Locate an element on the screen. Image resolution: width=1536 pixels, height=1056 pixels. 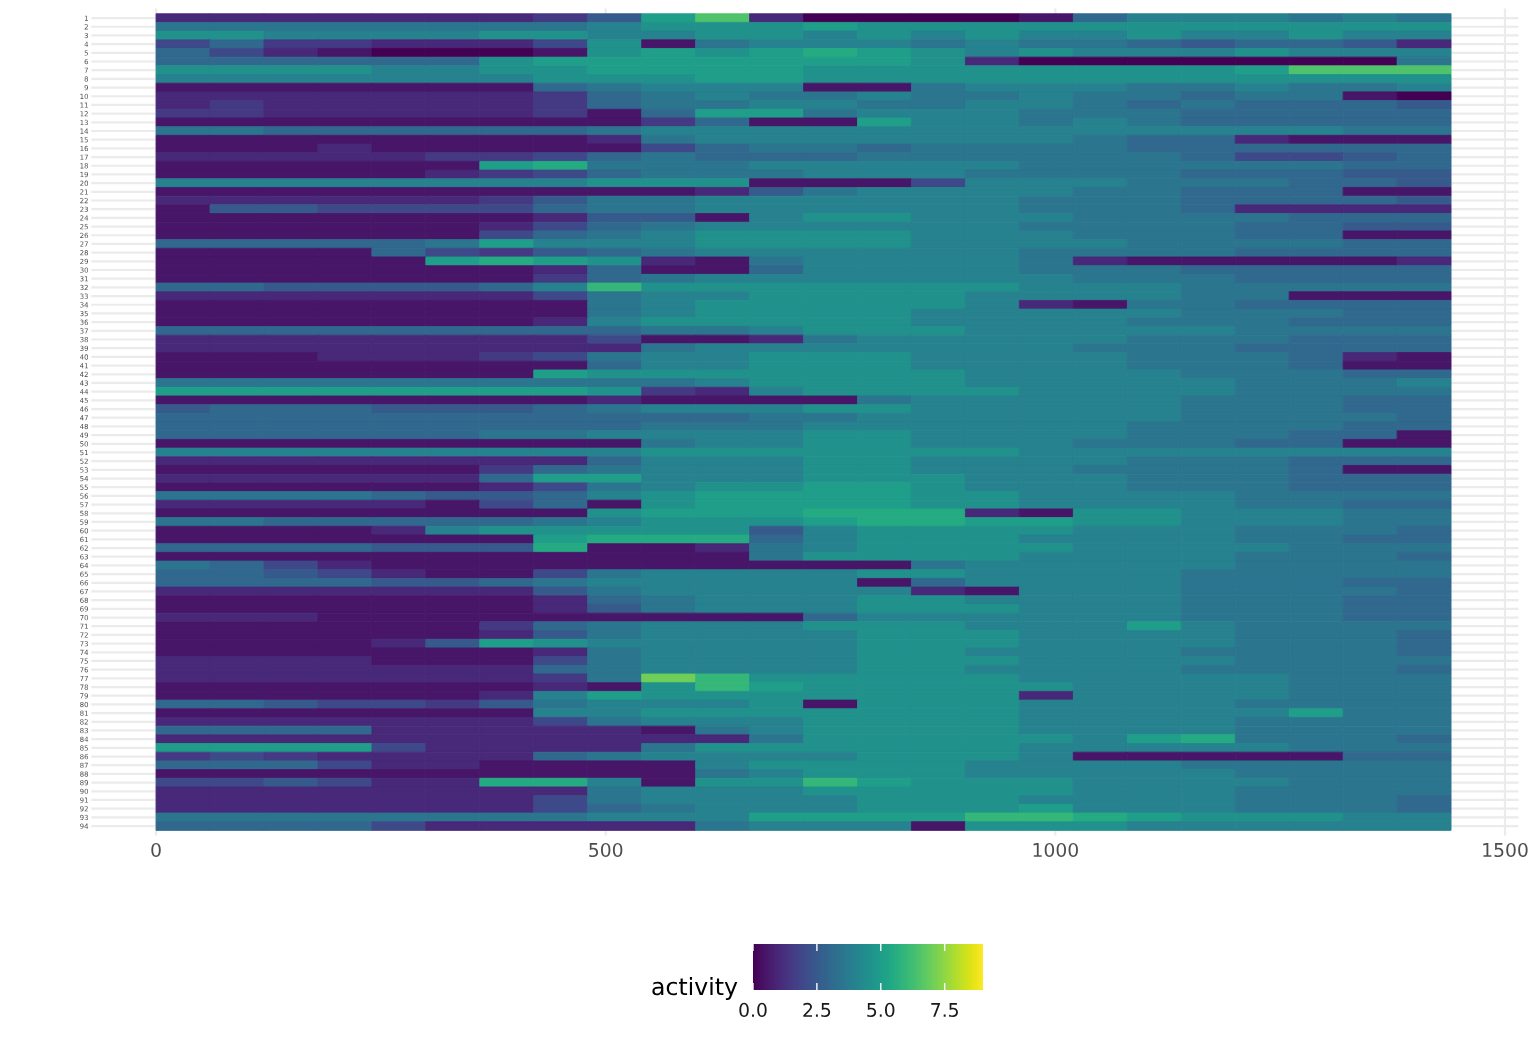
x-tick-label: 1500 is located at coordinates (1505, 850).